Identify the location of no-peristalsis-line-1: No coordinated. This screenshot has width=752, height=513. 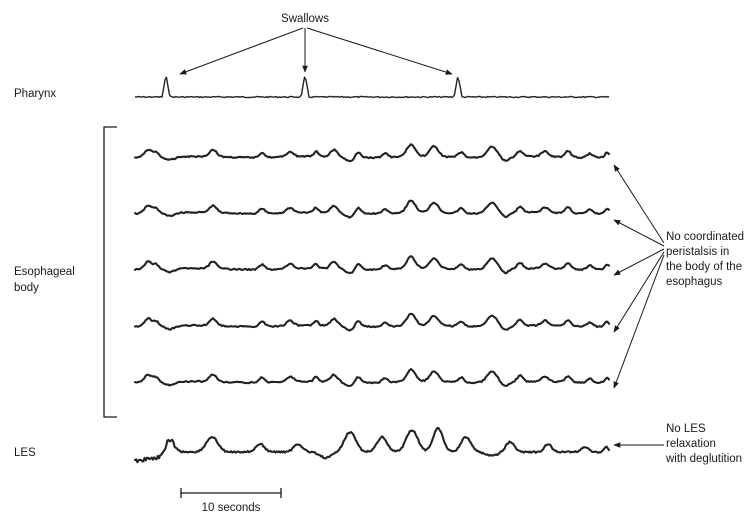
(705, 237).